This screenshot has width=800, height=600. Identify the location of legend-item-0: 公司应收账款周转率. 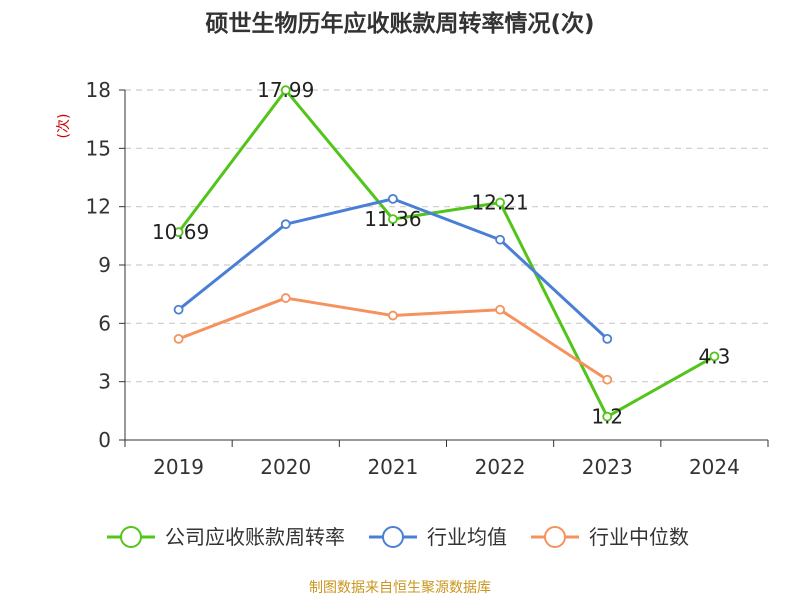
(226, 537).